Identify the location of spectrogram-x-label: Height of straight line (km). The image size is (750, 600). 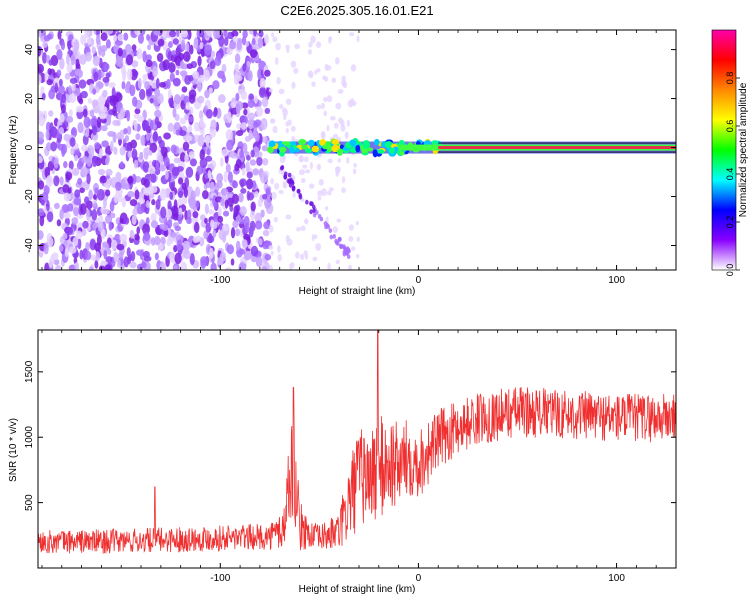
(357, 291).